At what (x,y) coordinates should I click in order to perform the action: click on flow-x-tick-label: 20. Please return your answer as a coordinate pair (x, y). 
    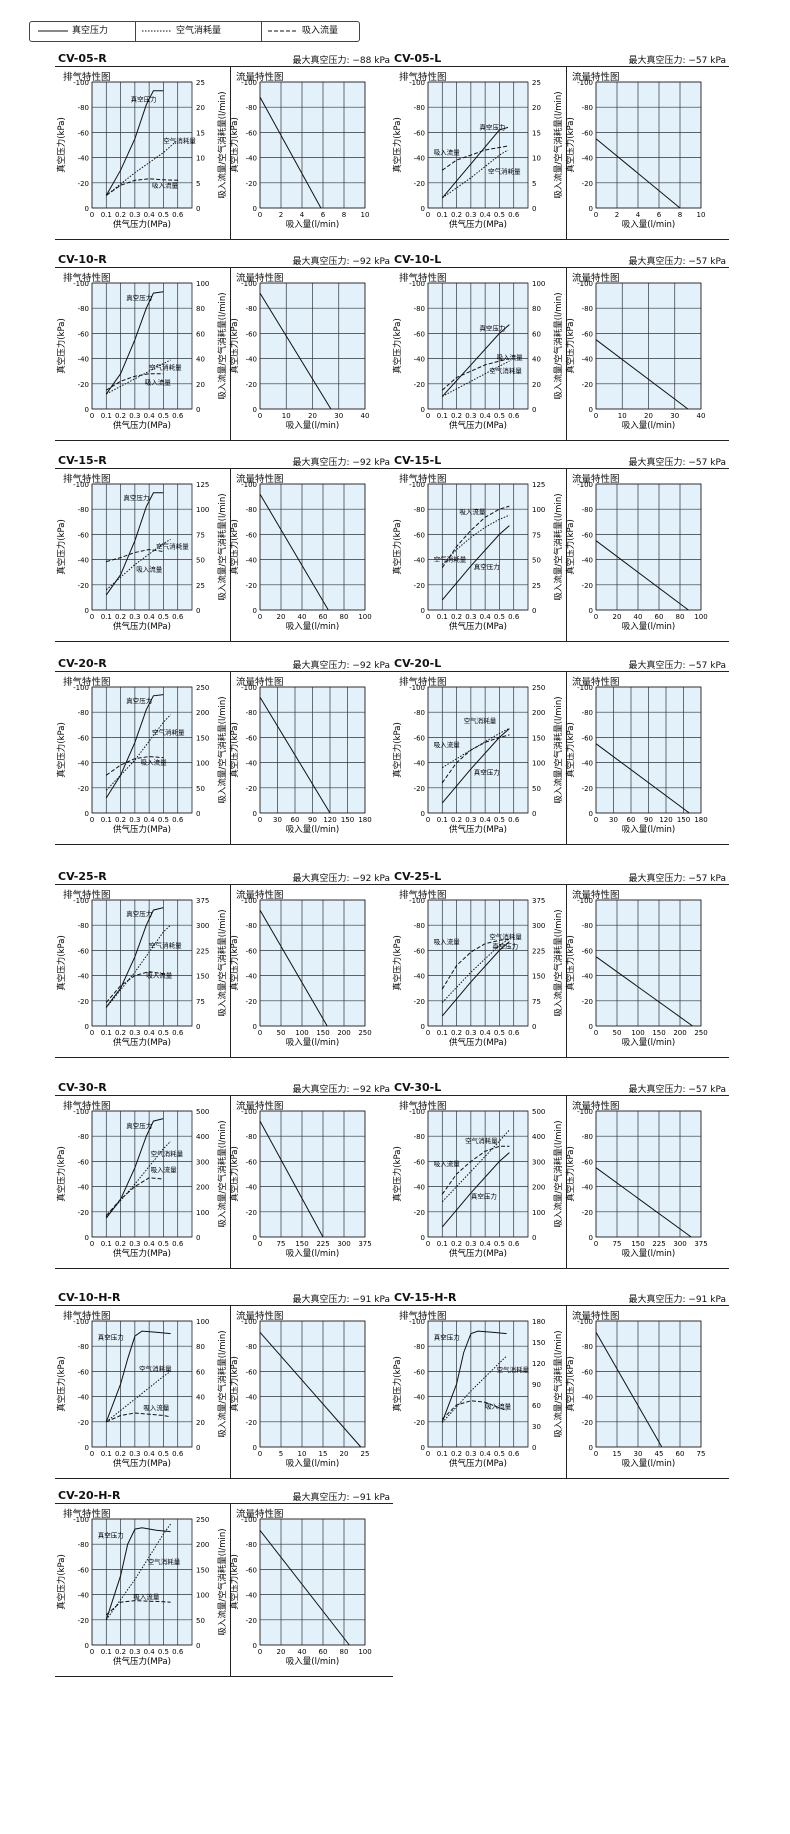
    Looking at the image, I should click on (648, 416).